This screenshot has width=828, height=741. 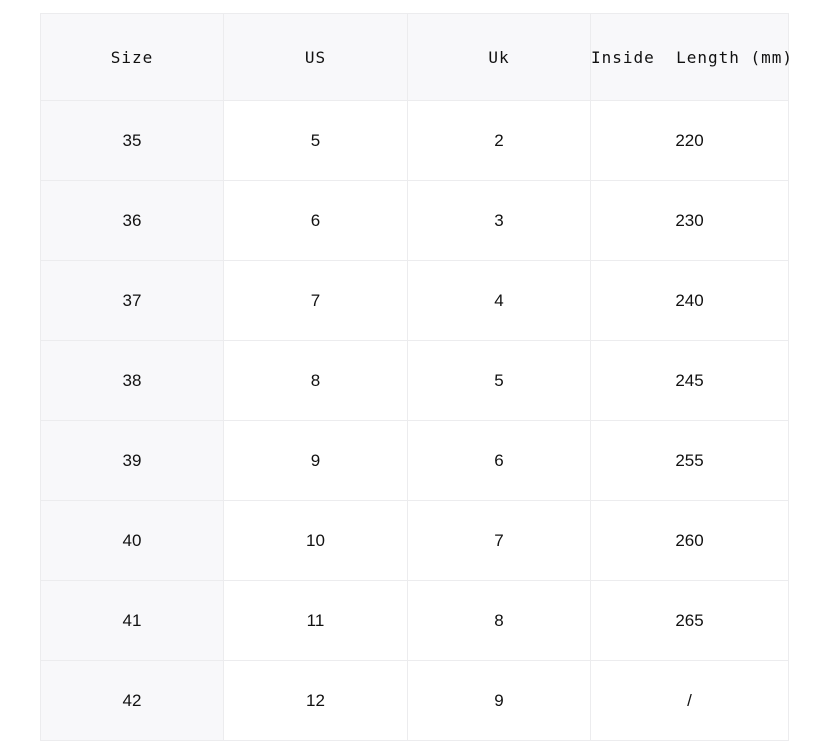 I want to click on cell-us: 10, so click(x=315, y=540).